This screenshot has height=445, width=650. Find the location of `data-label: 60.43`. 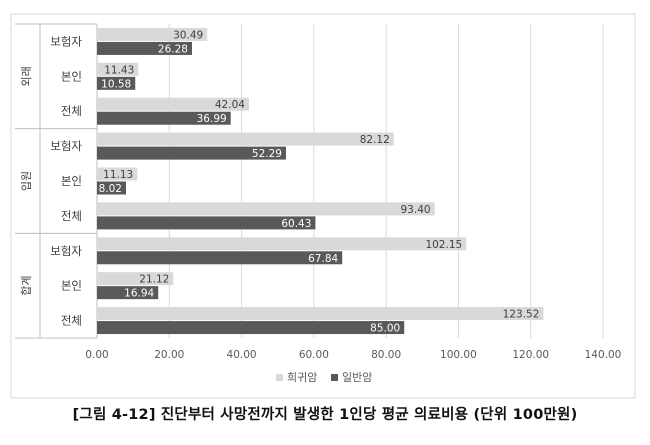

data-label: 60.43 is located at coordinates (296, 224).